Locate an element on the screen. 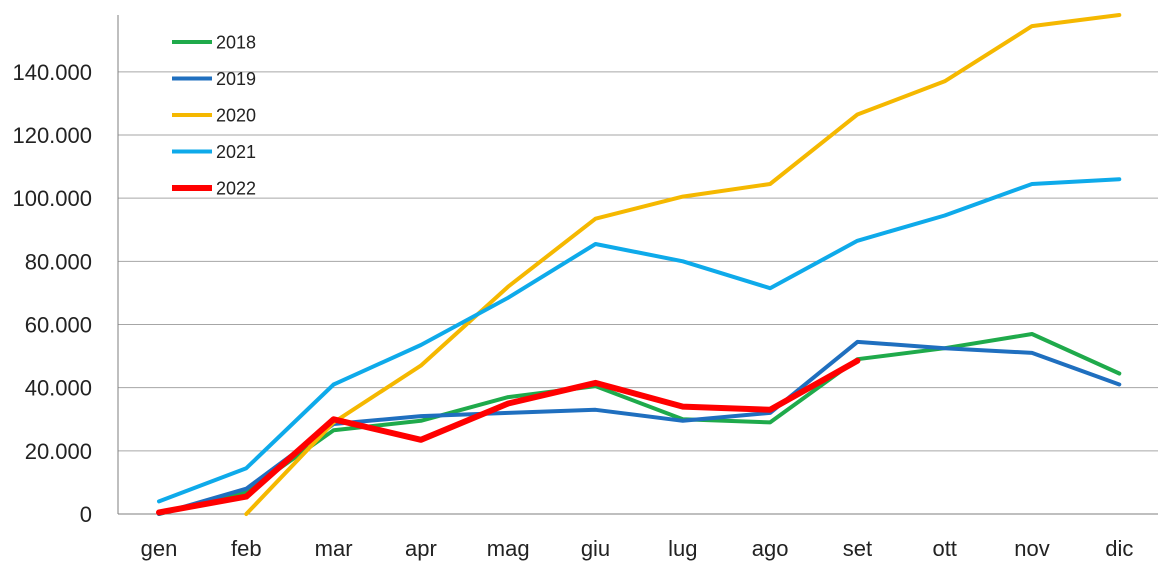  x-tick-label: lug is located at coordinates (682, 548).